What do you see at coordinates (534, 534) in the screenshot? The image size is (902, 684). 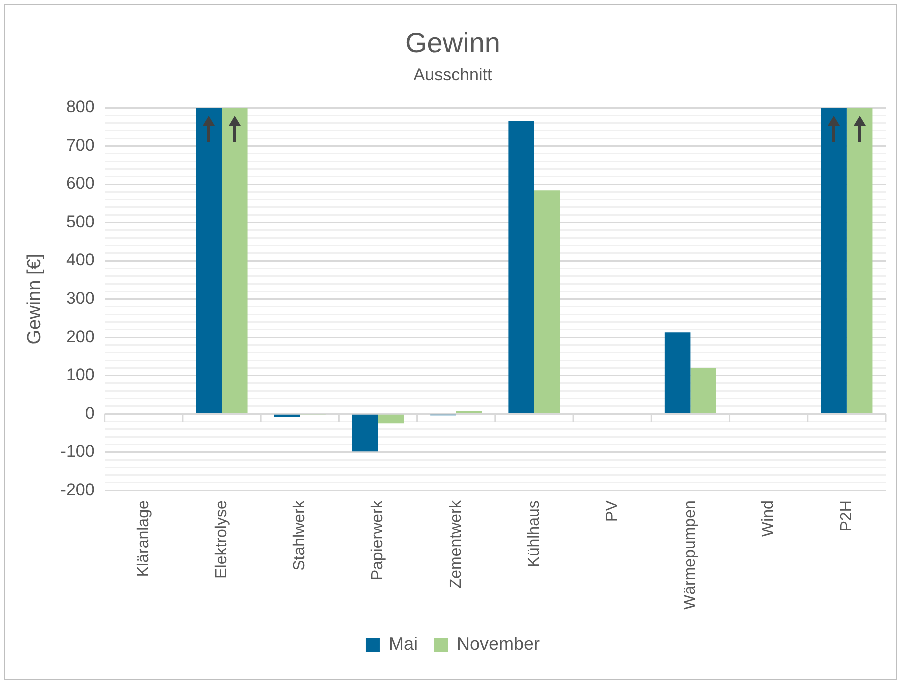 I see `x-tick-label: Kühlhaus` at bounding box center [534, 534].